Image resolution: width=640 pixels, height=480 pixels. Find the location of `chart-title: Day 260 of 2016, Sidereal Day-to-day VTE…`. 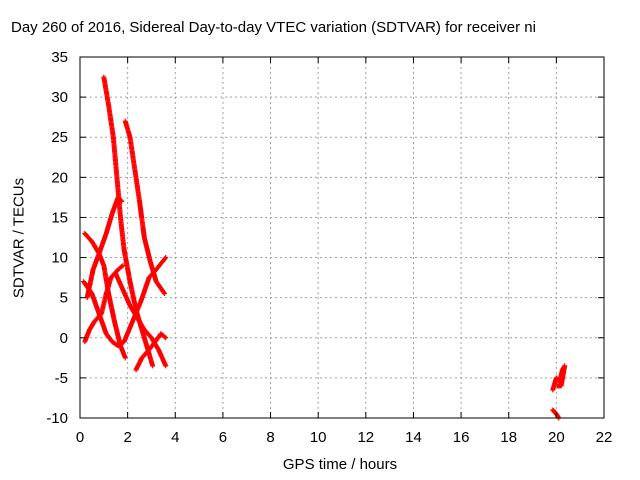

chart-title: Day 260 of 2016, Sidereal Day-to-day VTE… is located at coordinates (273, 27).